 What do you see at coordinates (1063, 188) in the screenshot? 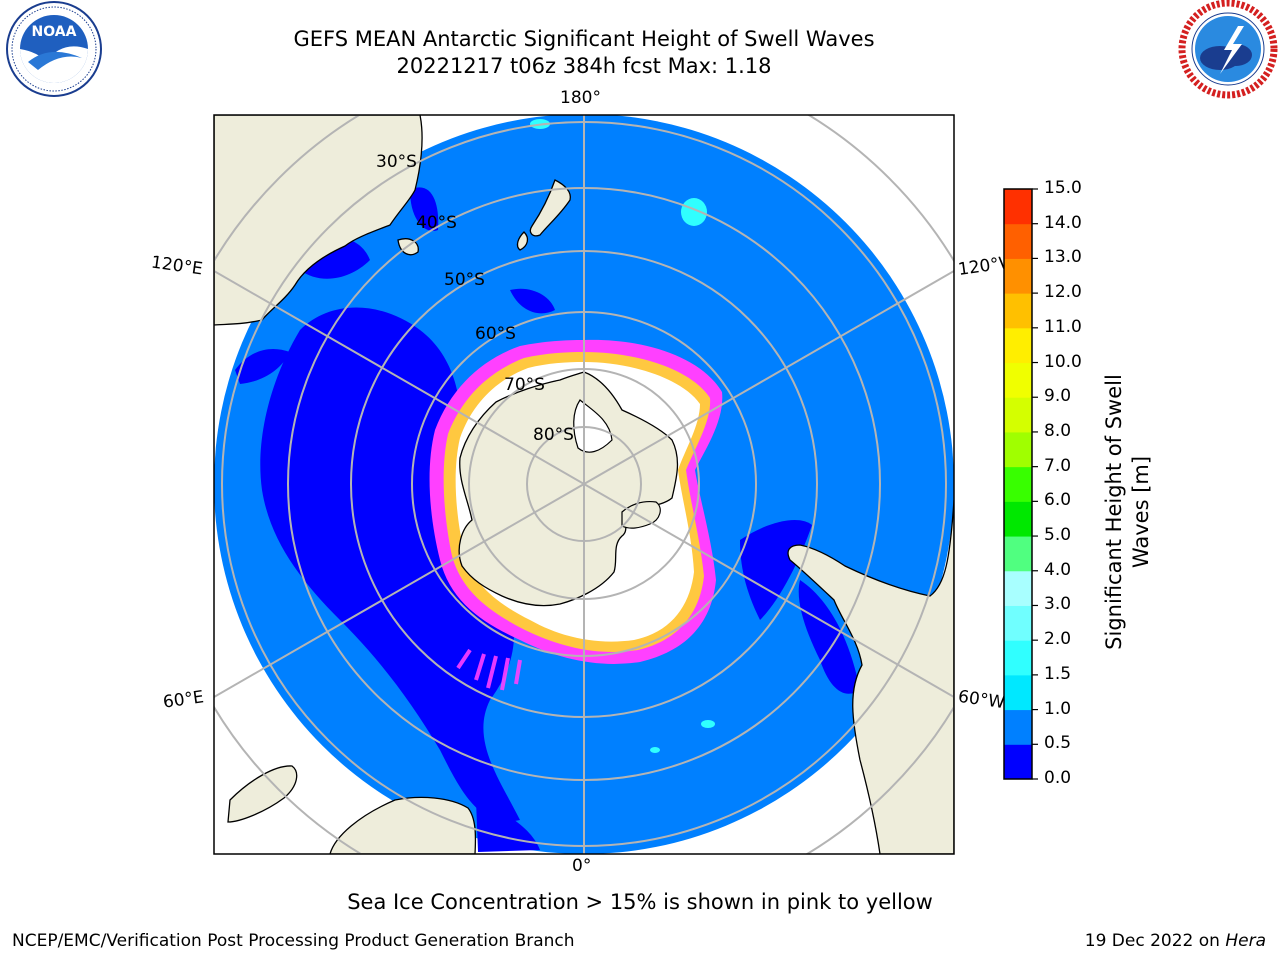
I see `colorbar-tick-label: 15.0` at bounding box center [1063, 188].